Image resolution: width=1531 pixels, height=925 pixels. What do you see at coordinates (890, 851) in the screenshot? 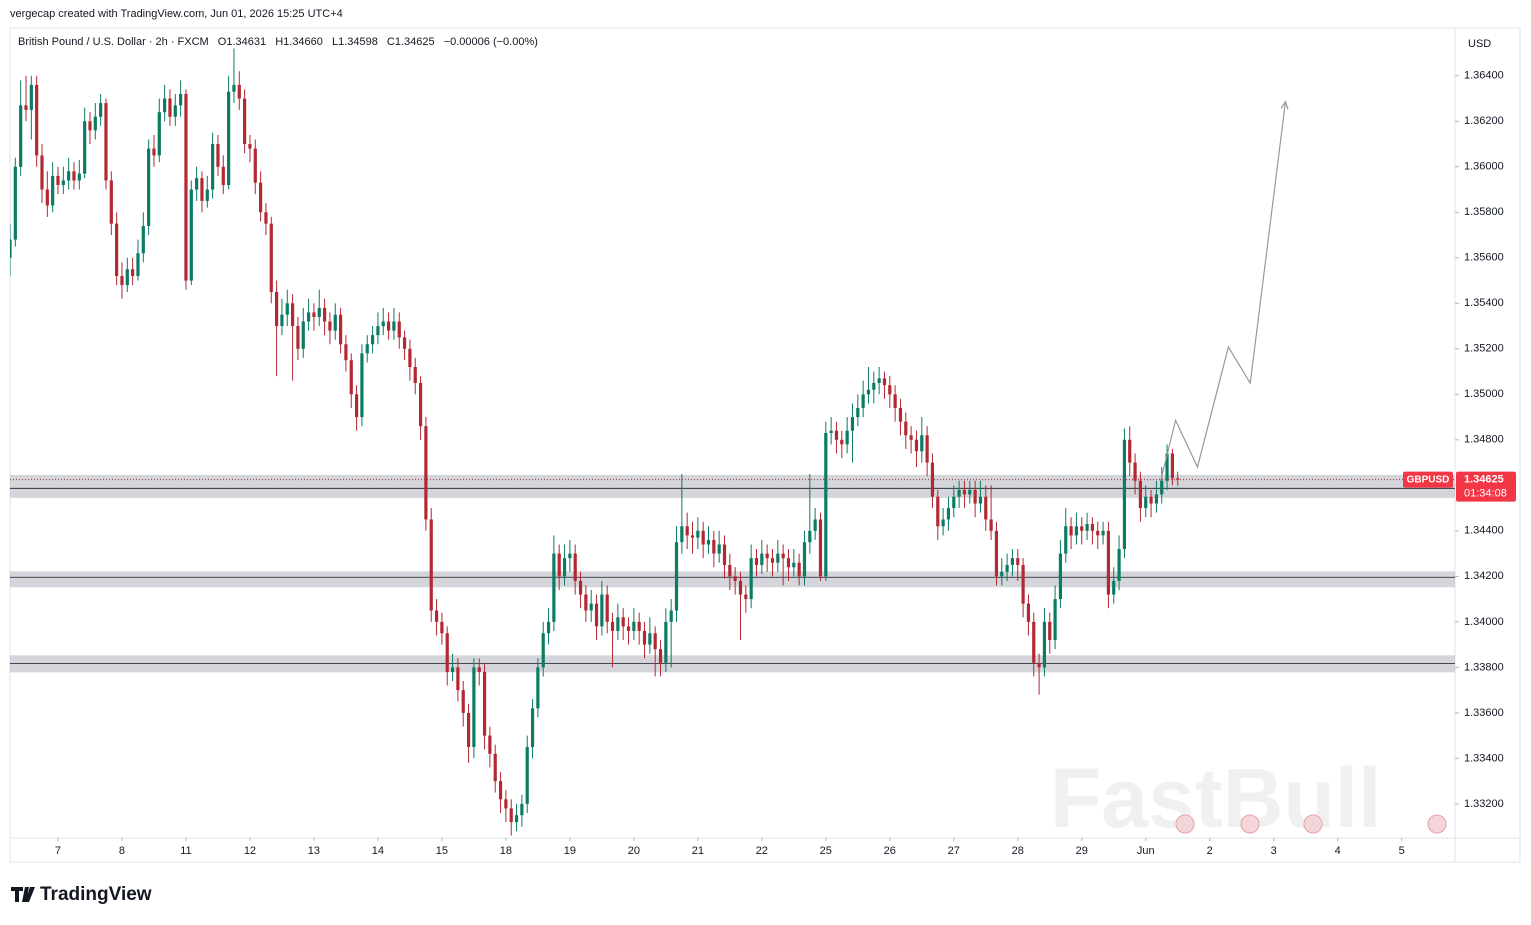
I see `x-tick-label: 26` at bounding box center [890, 851].